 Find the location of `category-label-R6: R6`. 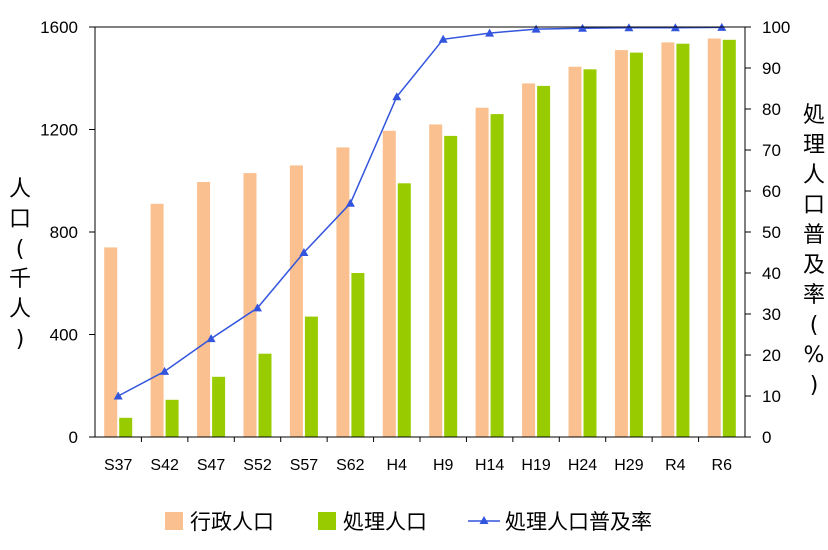

category-label-R6: R6 is located at coordinates (722, 465).